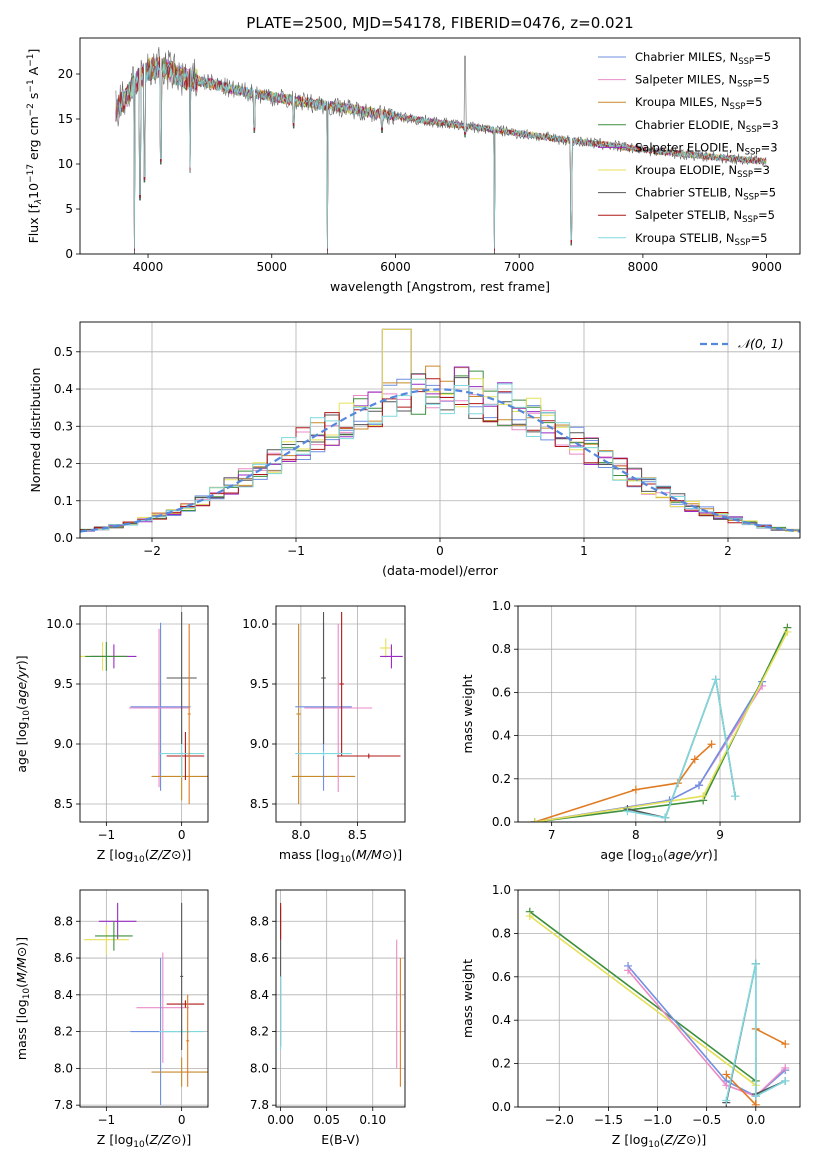 This screenshot has height=1170, width=819. What do you see at coordinates (552, 835) in the screenshot?
I see `x-tick-label: 7` at bounding box center [552, 835].